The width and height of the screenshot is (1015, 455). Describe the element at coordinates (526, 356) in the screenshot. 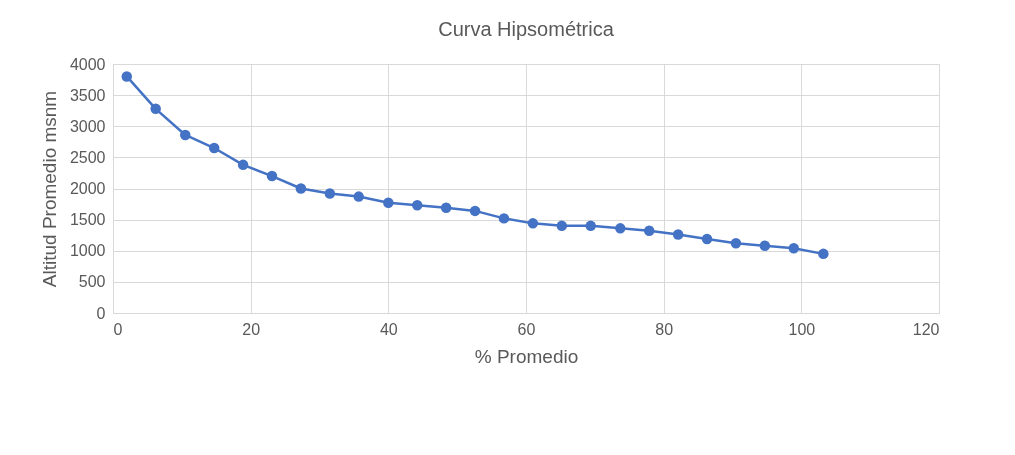

I see `x-axis-title: % Promedio` at that location.